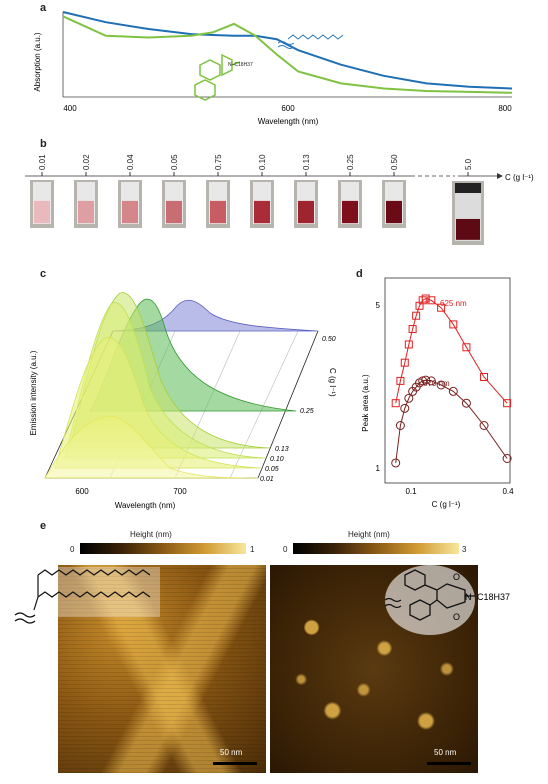 This screenshot has width=548, height=784. Describe the element at coordinates (456, 577) in the screenshot. I see `right-molecule-o-top: O` at that location.